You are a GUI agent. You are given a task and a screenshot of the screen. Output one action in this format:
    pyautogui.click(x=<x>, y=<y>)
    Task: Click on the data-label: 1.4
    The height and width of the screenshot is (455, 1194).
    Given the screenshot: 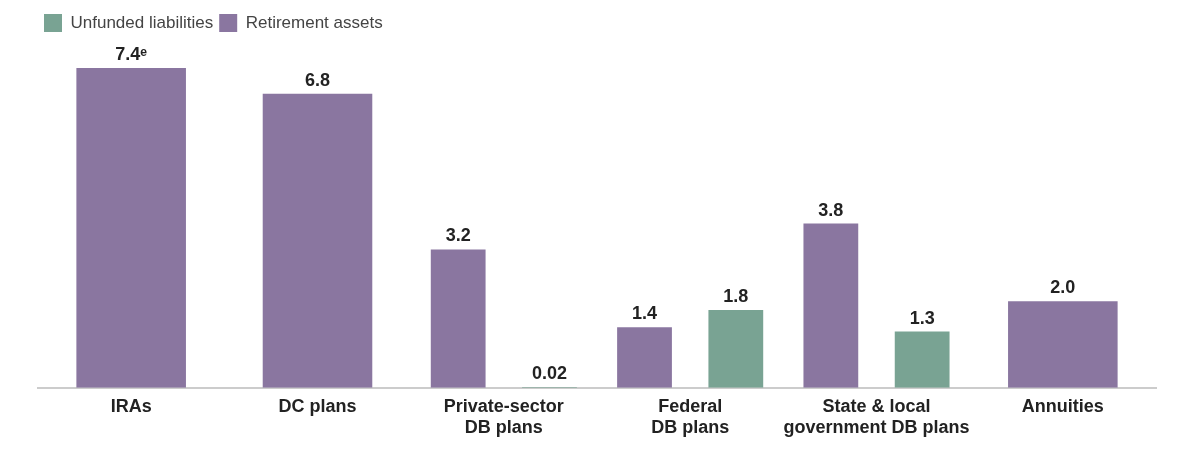 What is the action you would take?
    pyautogui.click(x=645, y=313)
    